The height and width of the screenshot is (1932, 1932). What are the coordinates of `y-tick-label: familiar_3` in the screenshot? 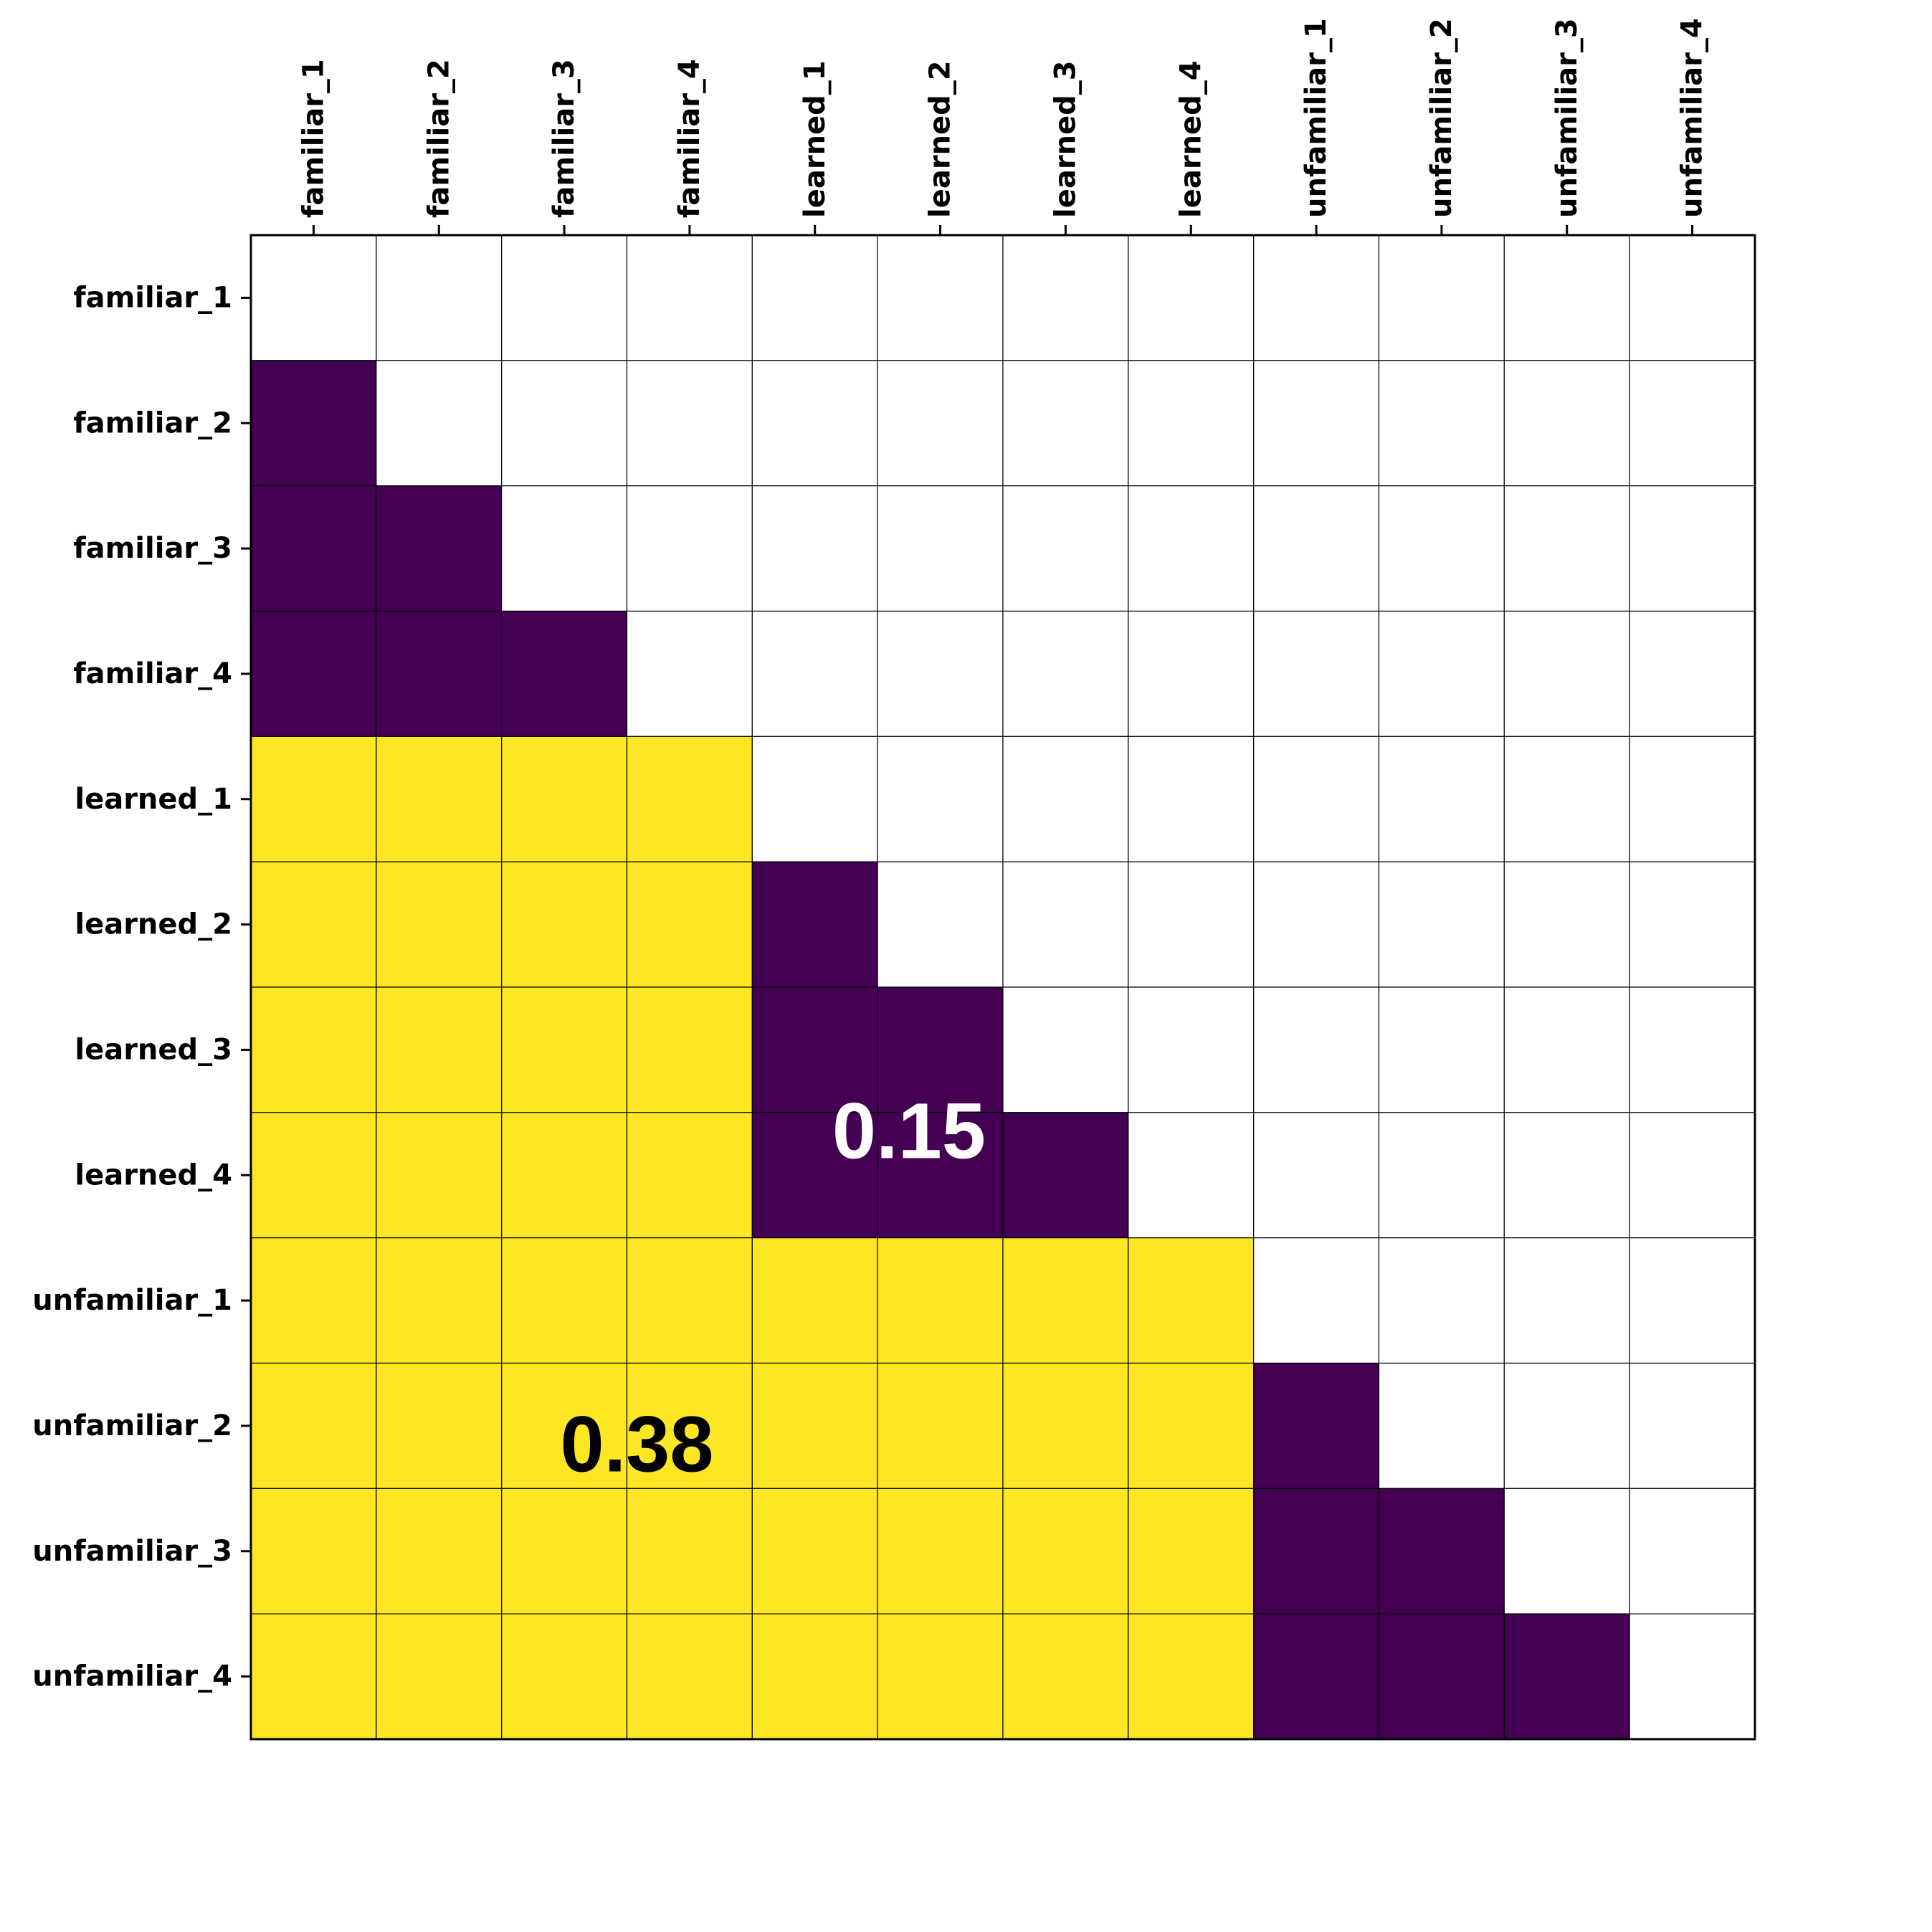 It's located at (152, 548).